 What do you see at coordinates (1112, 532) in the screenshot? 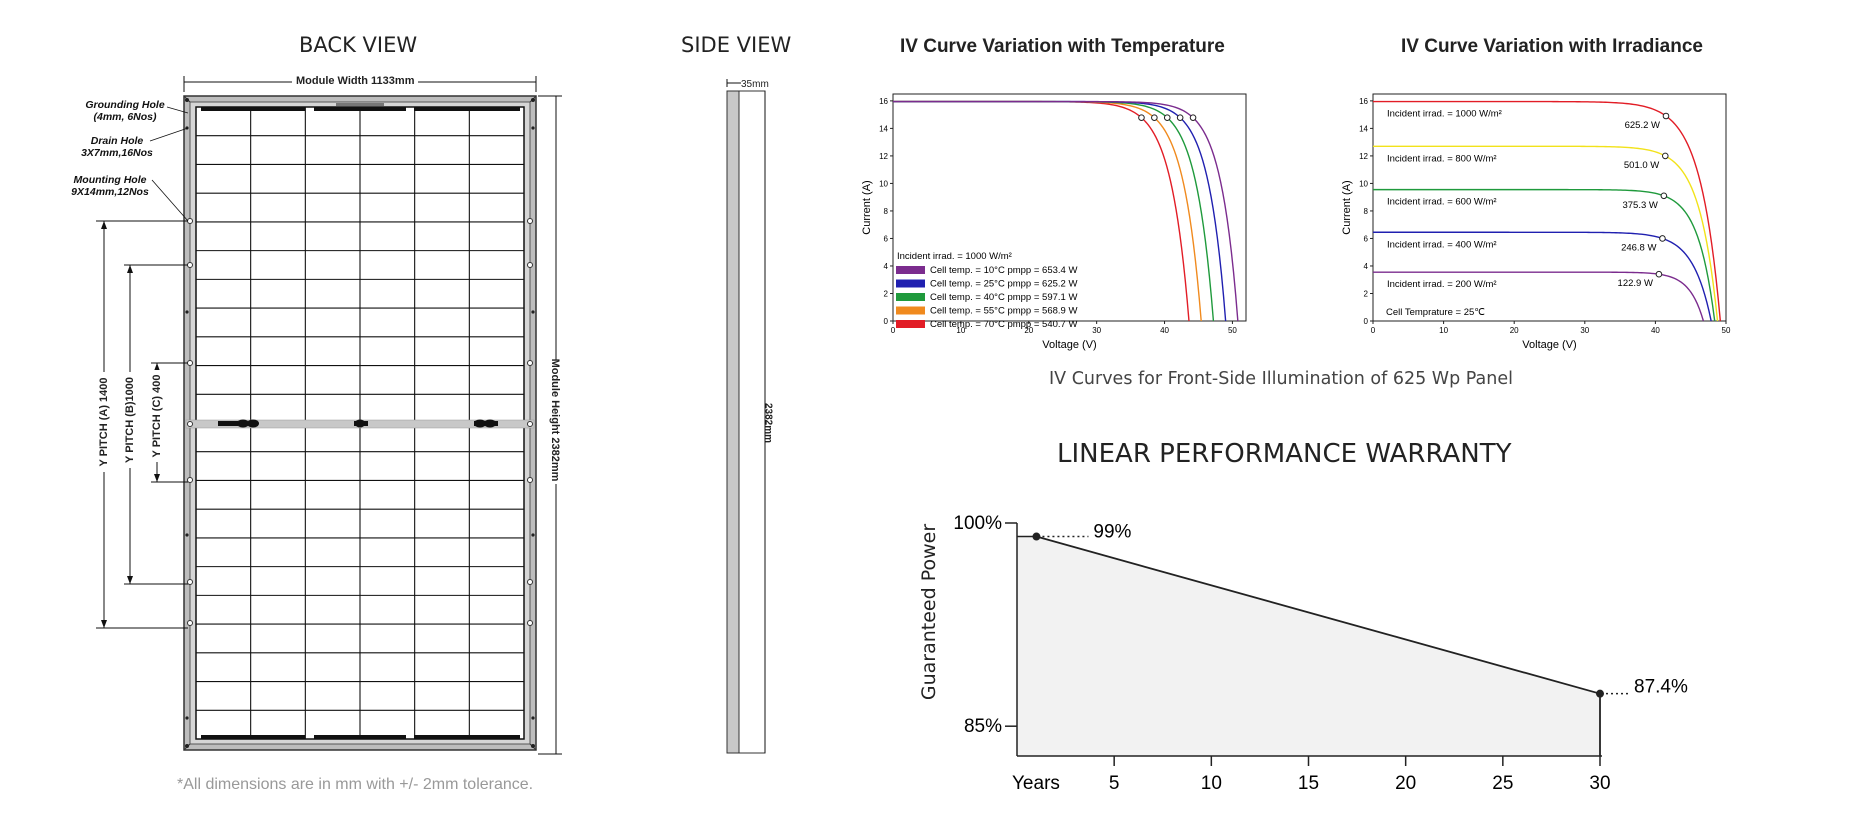
I see `start-value-label: 99%` at bounding box center [1112, 532].